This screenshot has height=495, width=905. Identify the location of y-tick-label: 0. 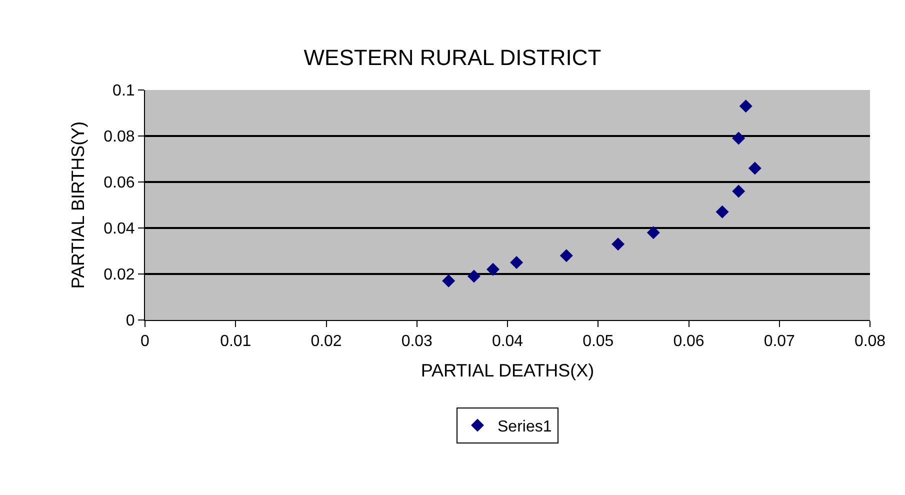
(130, 321).